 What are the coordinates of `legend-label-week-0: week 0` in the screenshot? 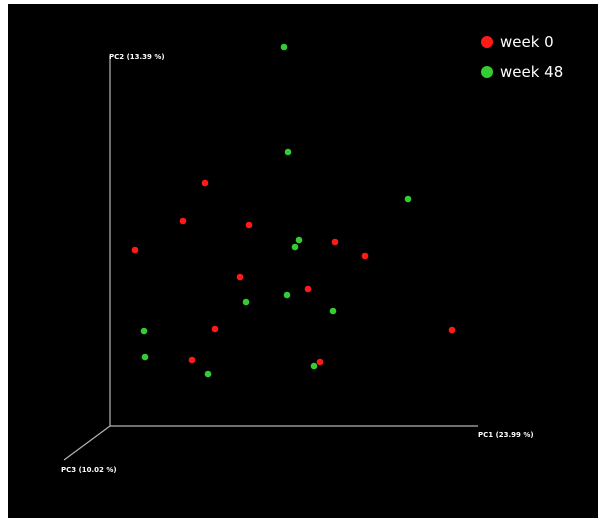 It's located at (527, 42).